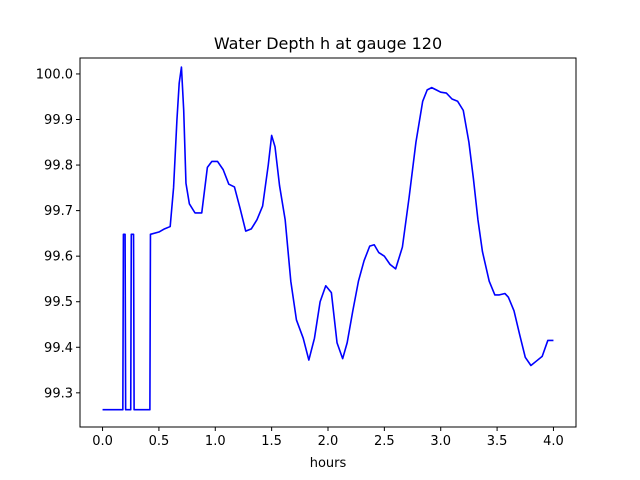 This screenshot has width=640, height=480. Describe the element at coordinates (58, 257) in the screenshot. I see `y-tick-label: 99.6` at that location.